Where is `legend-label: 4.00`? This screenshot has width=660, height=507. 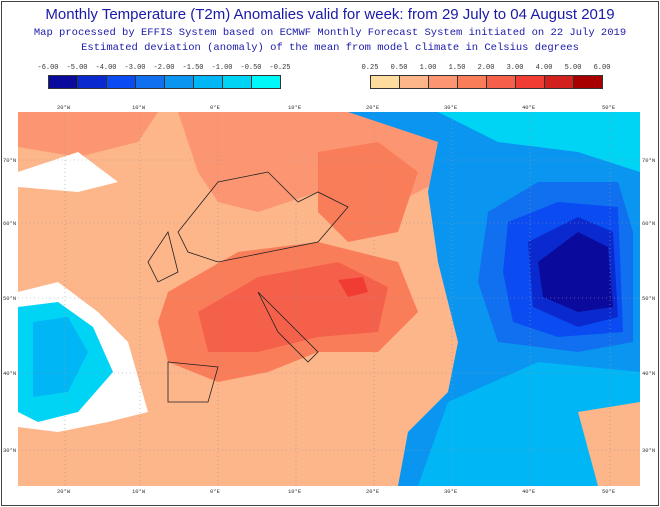 legend-label: 4.00 is located at coordinates (544, 68).